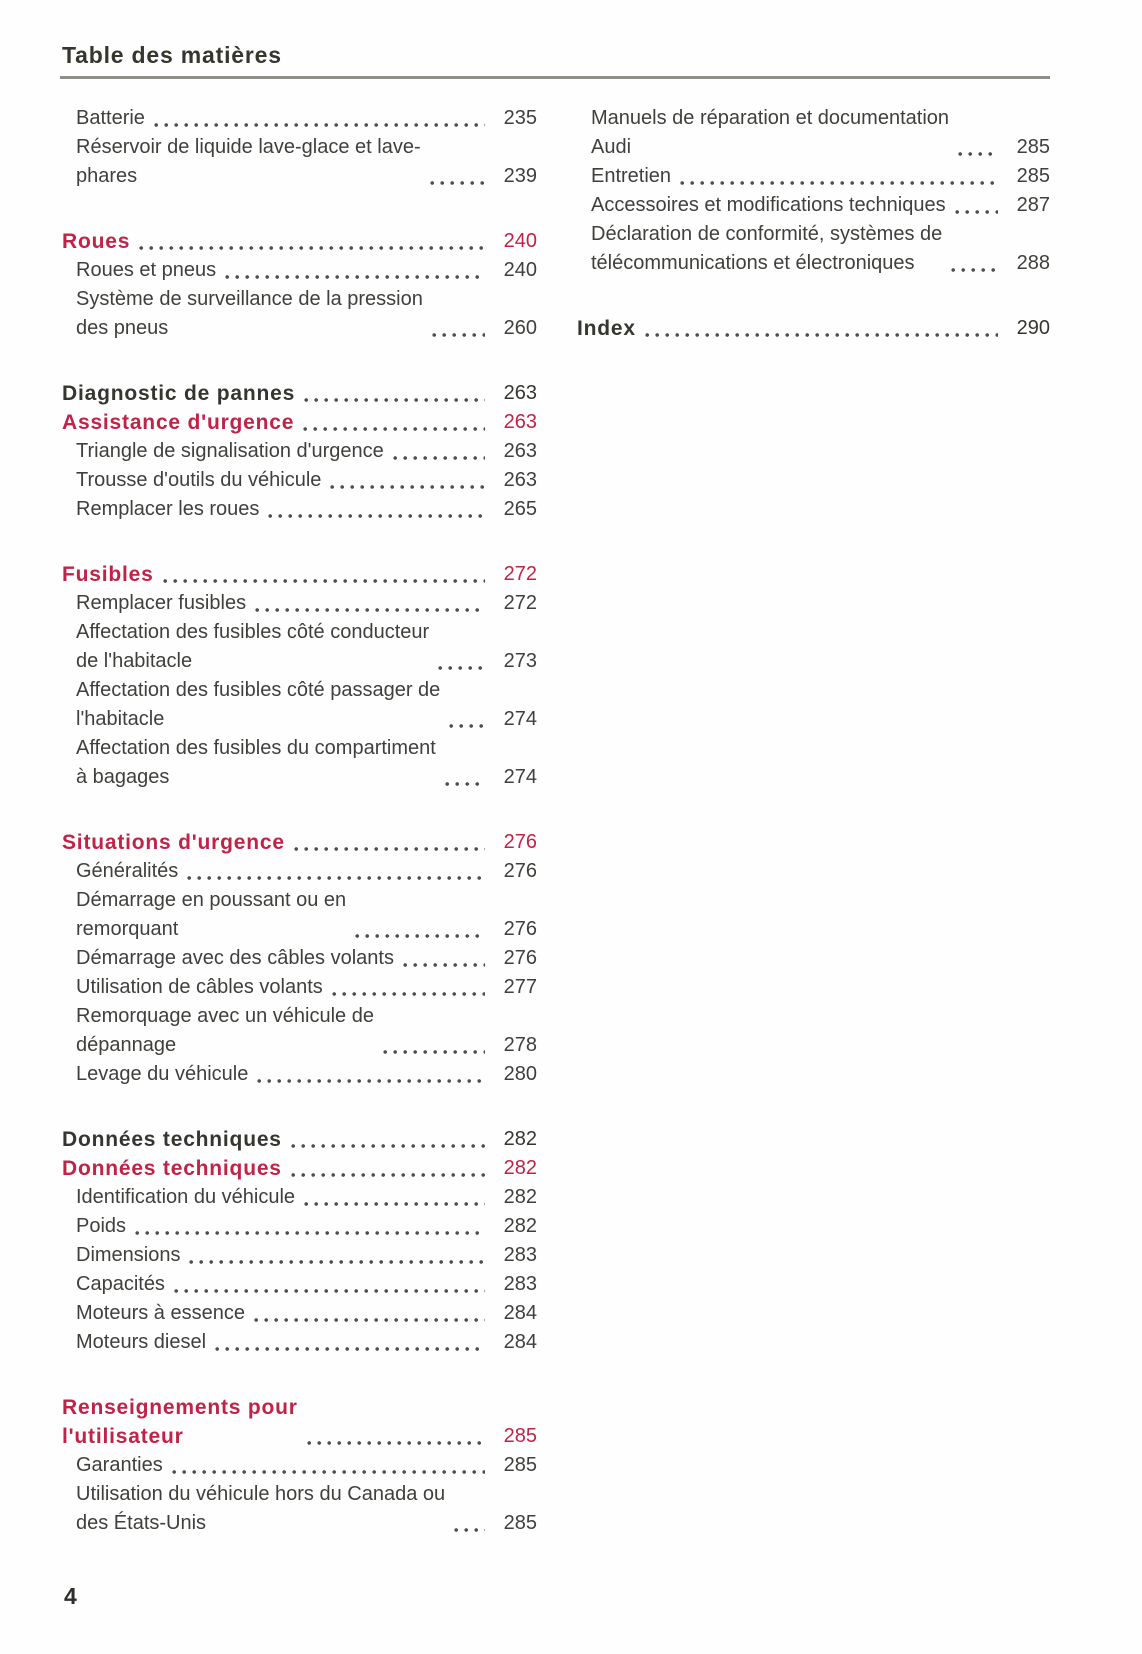 This screenshot has height=1654, width=1142. I want to click on toc-entry-page: 239, so click(520, 176).